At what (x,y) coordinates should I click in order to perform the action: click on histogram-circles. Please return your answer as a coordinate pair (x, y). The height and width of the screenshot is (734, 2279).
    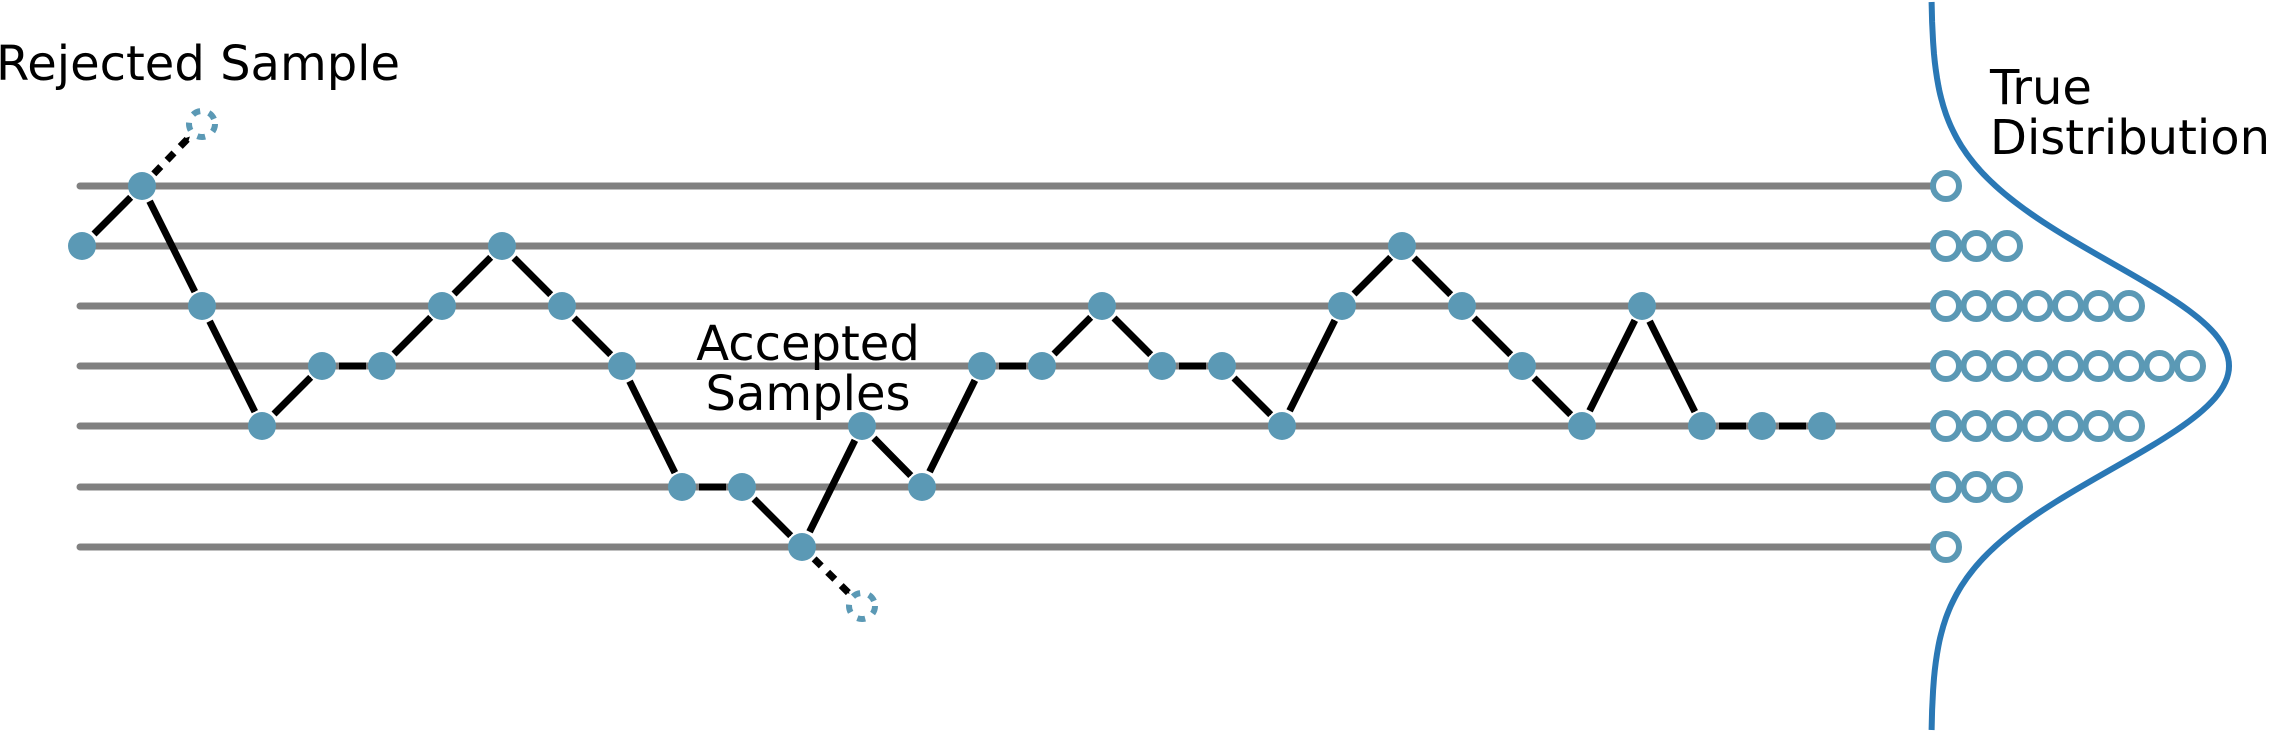
    Looking at the image, I should click on (2068, 366).